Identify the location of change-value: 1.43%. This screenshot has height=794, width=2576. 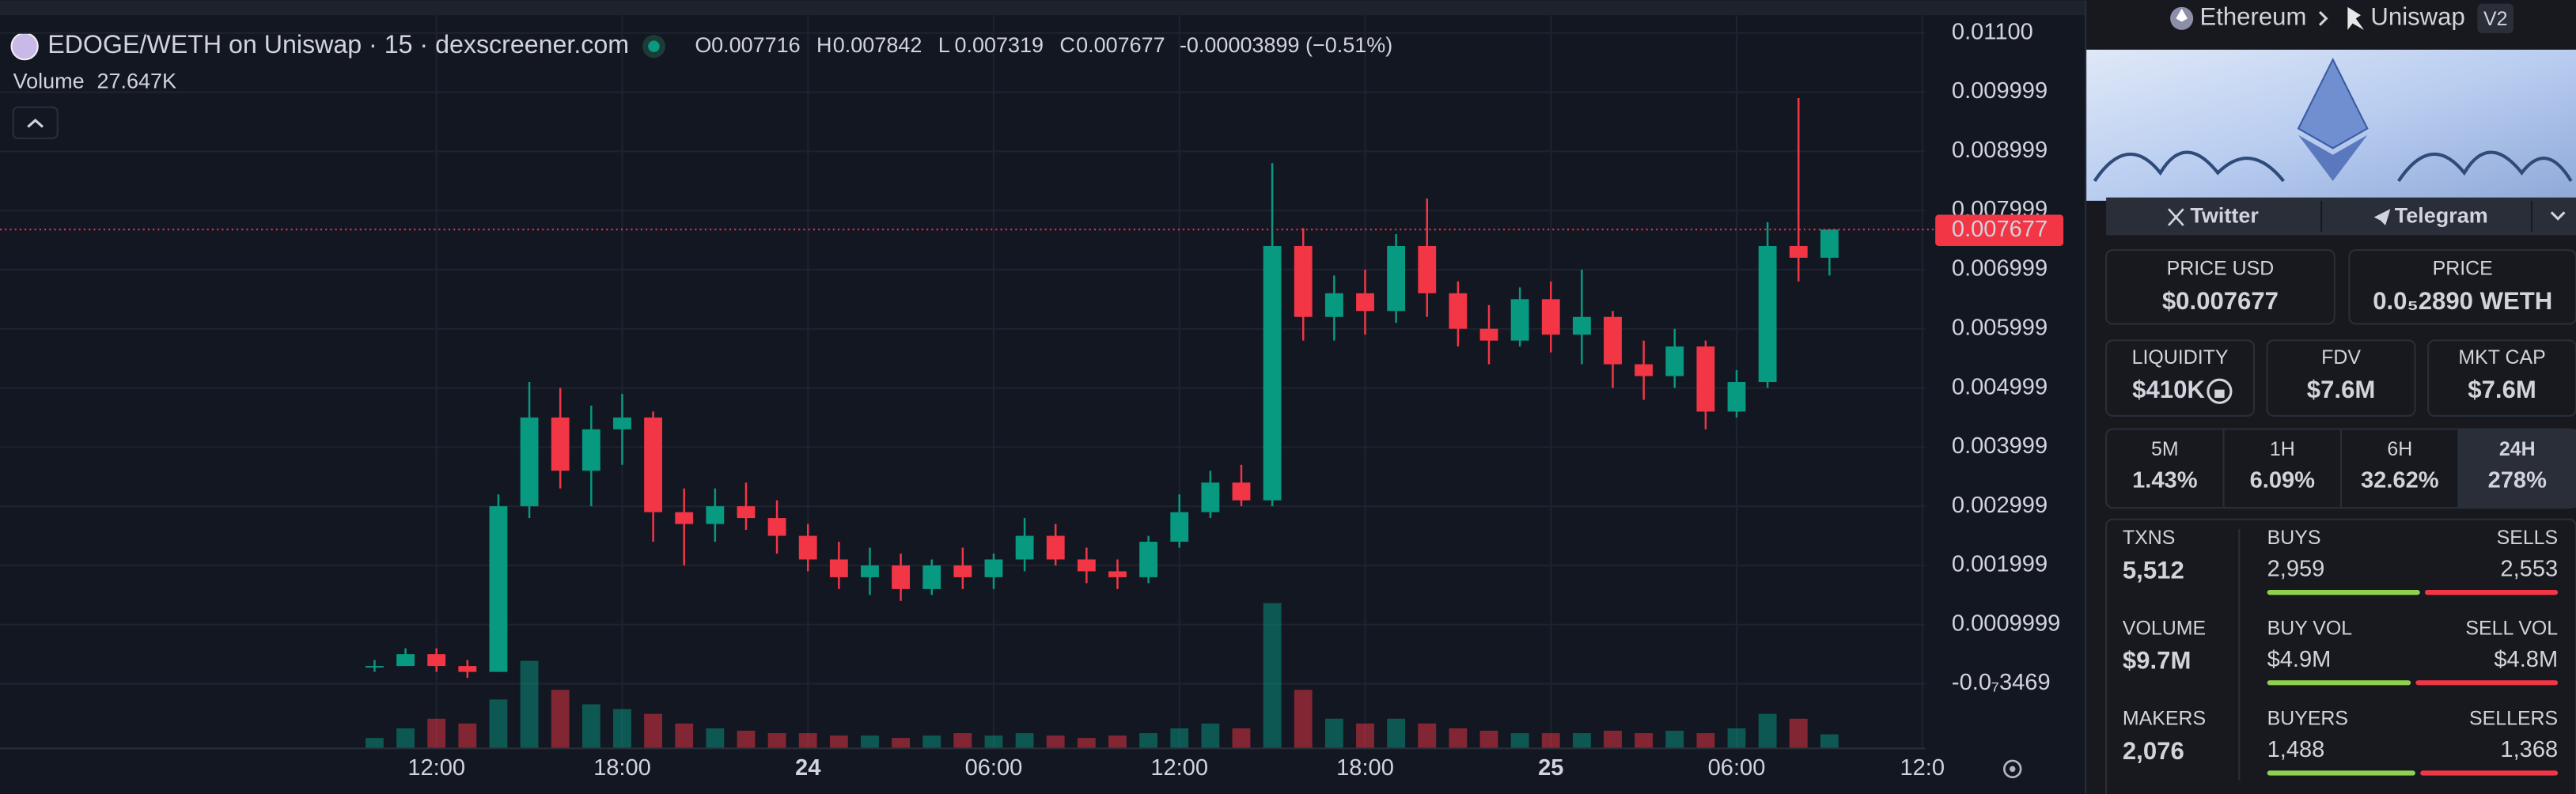
(2165, 481).